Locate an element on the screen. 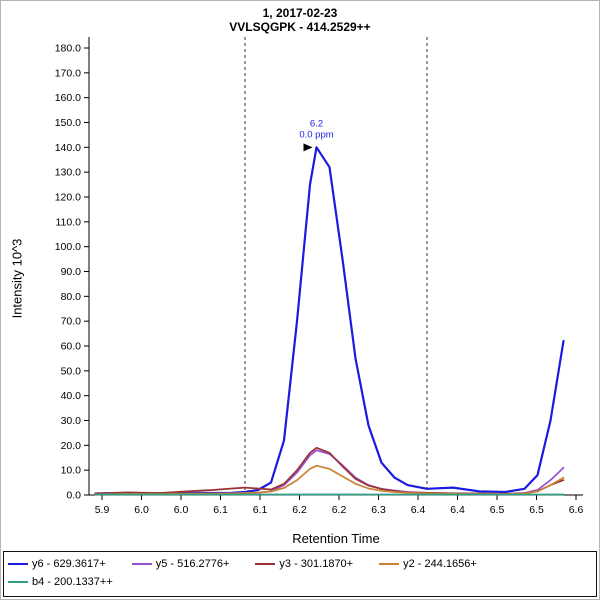 The height and width of the screenshot is (600, 600). y-tick-label: 60.0 is located at coordinates (71, 347).